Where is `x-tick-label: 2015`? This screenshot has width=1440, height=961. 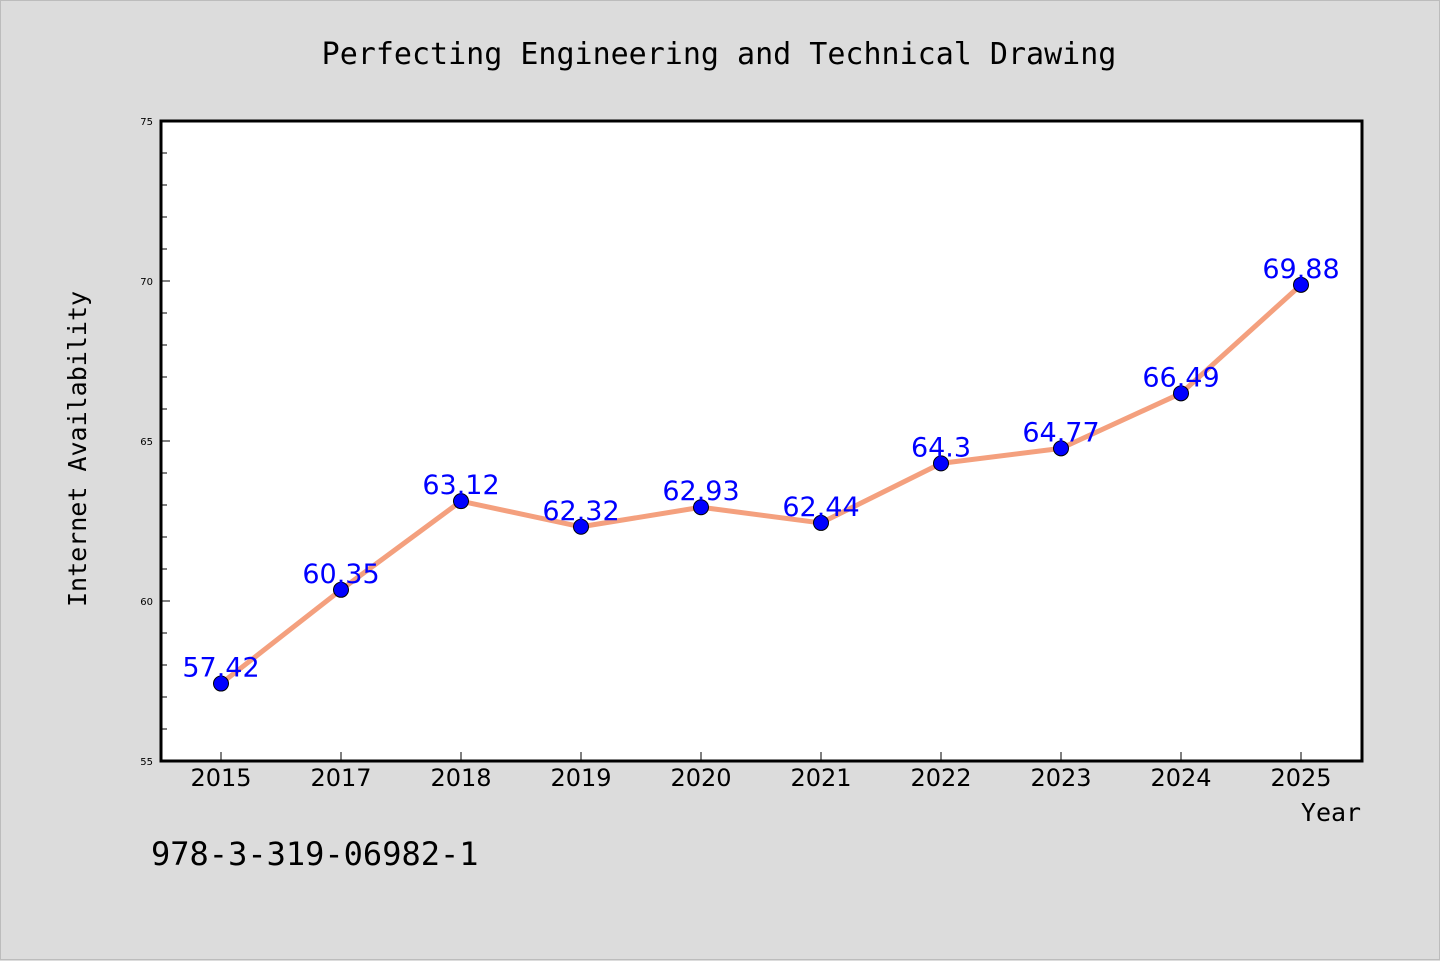
x-tick-label: 2015 is located at coordinates (220, 778).